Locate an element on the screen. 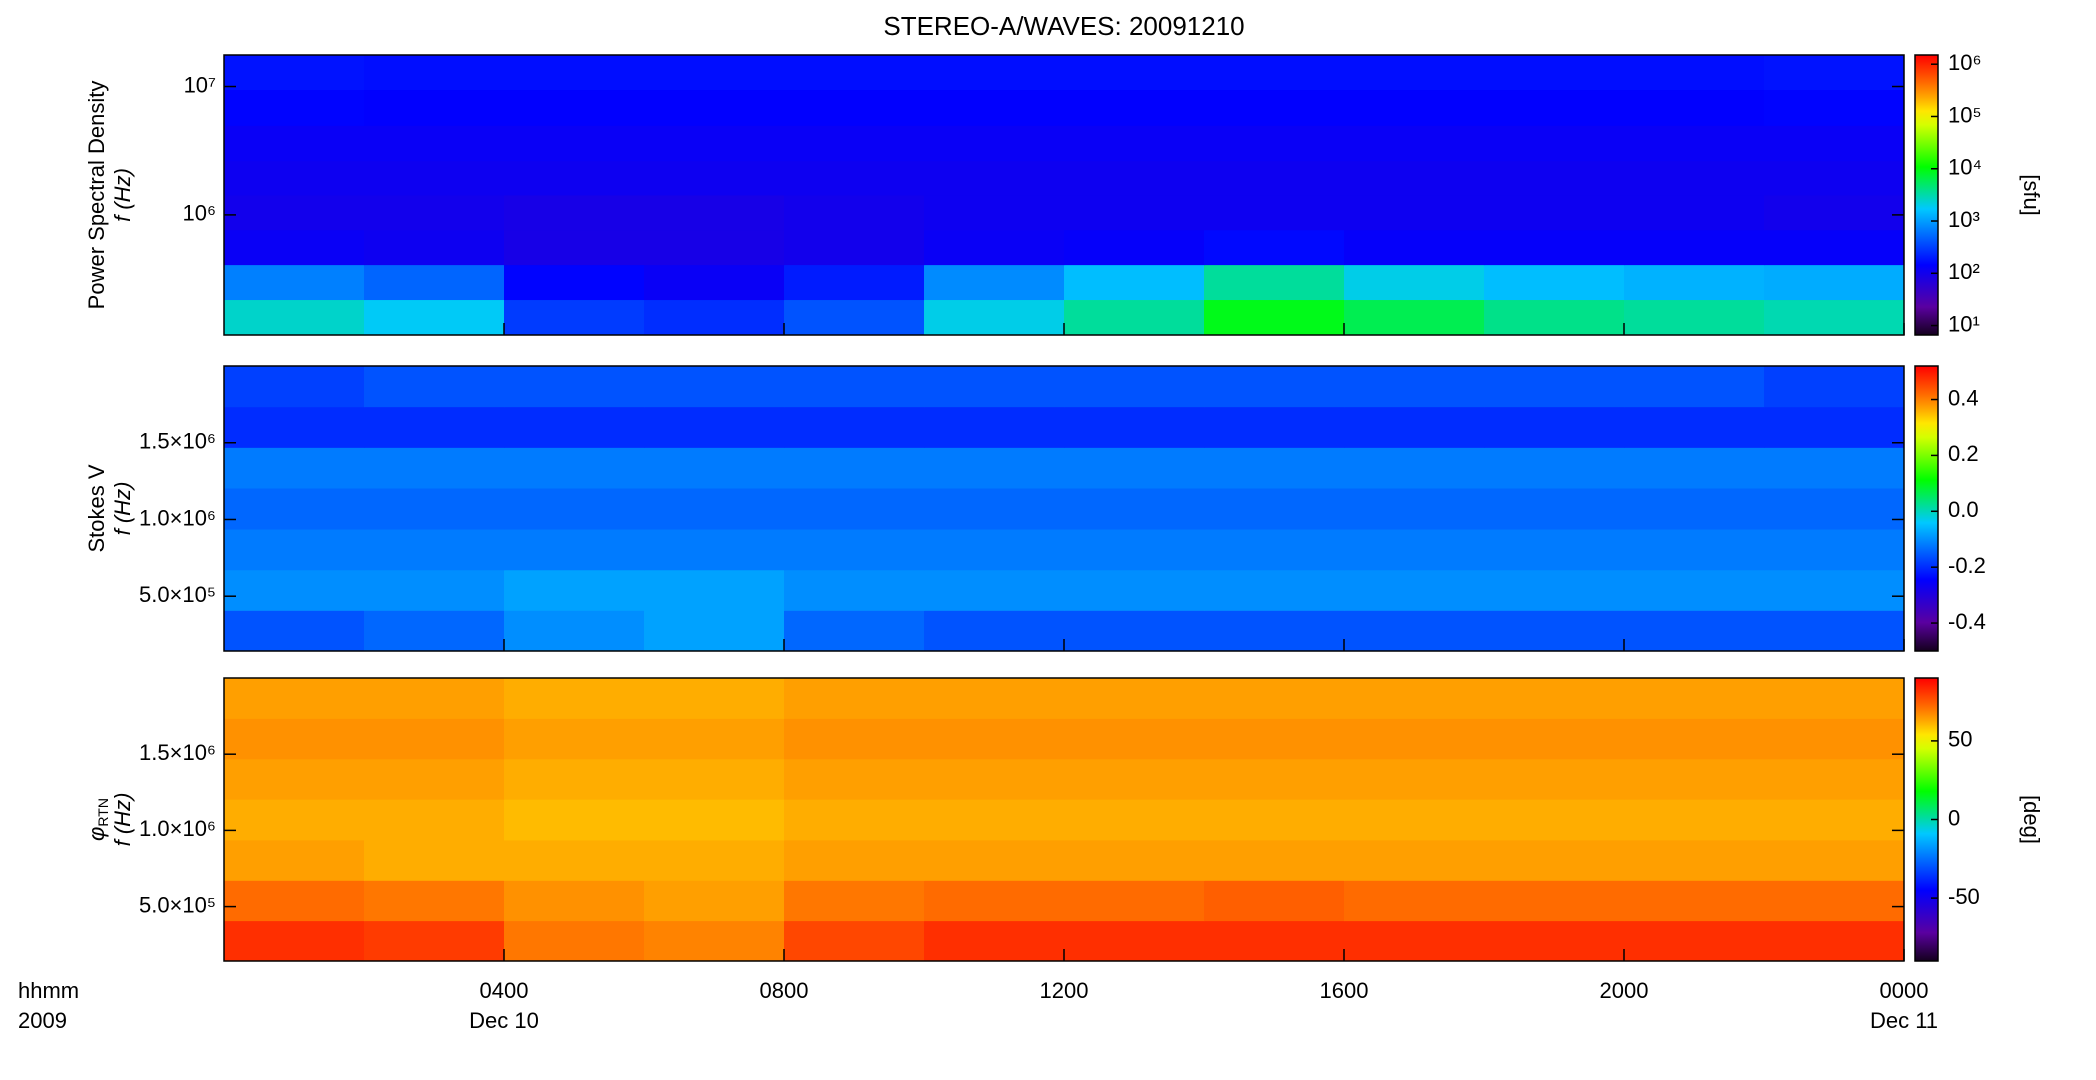 This screenshot has width=2096, height=1080. colorbar-tick-label: 10² is located at coordinates (1964, 271).